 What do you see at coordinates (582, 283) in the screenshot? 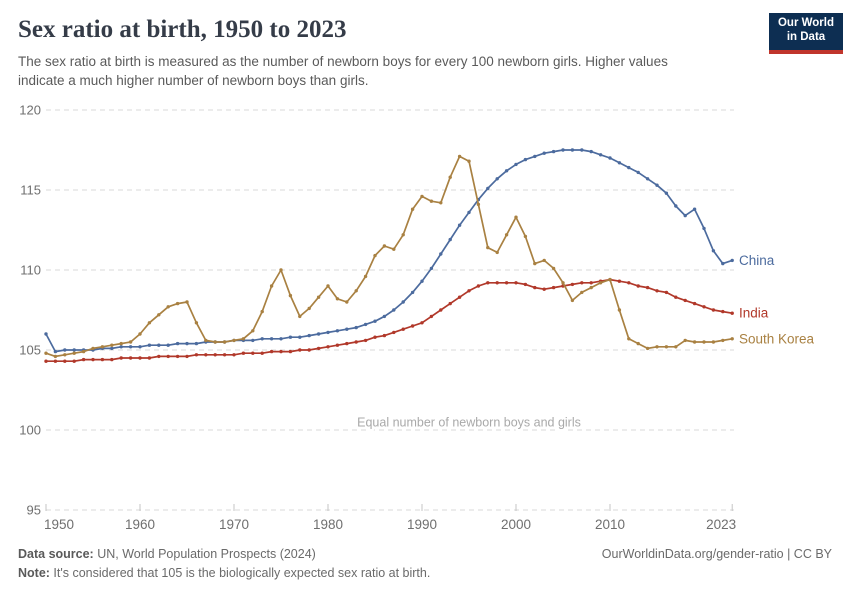
I see `india-point-2007` at bounding box center [582, 283].